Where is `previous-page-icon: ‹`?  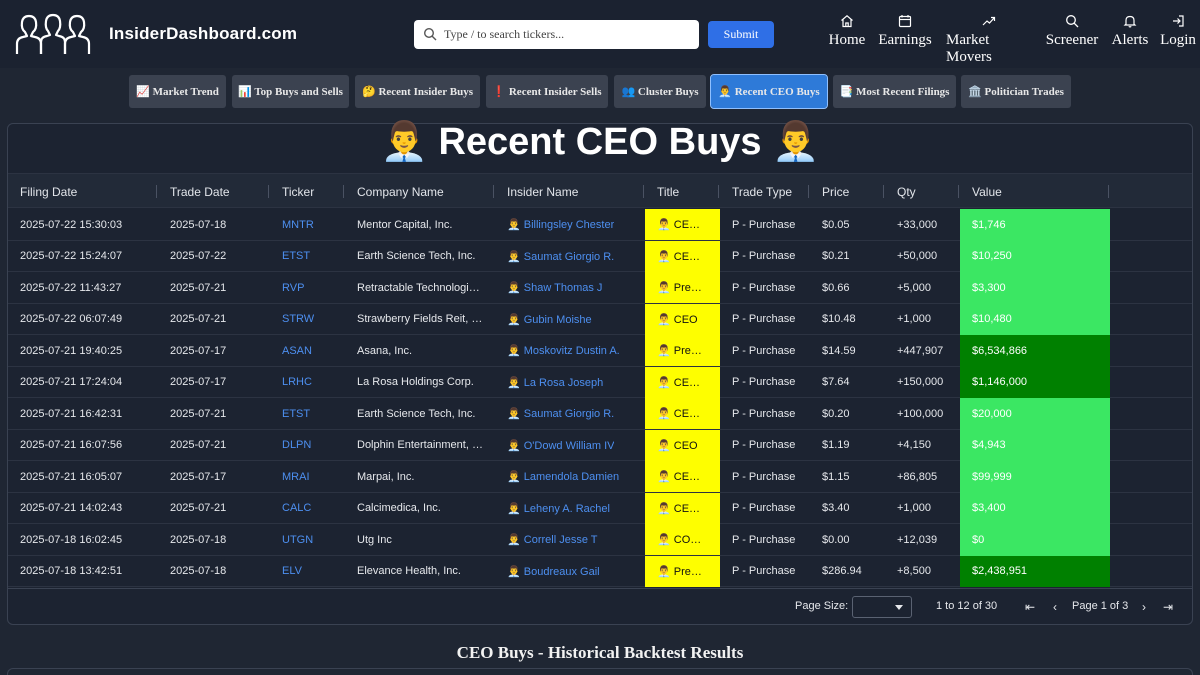 previous-page-icon: ‹ is located at coordinates (1055, 607).